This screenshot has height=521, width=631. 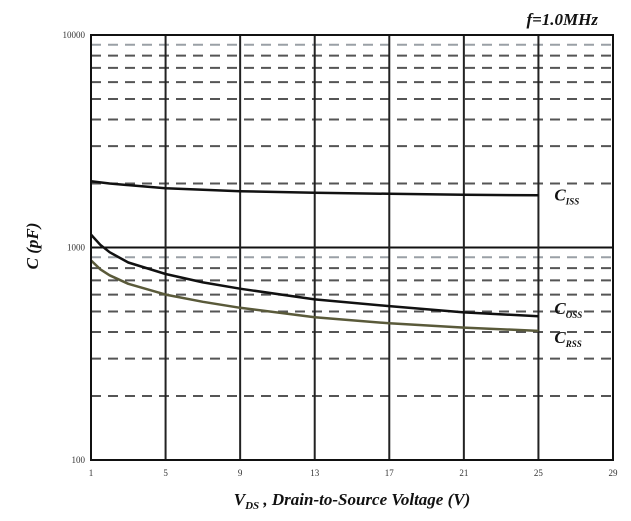 I want to click on x-tick-label: 29, so click(x=614, y=473).